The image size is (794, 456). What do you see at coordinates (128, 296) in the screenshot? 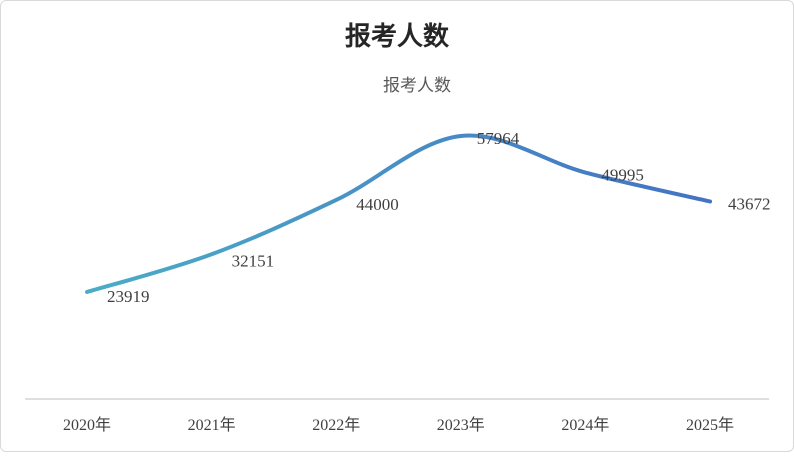
I see `data-label: 23919` at bounding box center [128, 296].